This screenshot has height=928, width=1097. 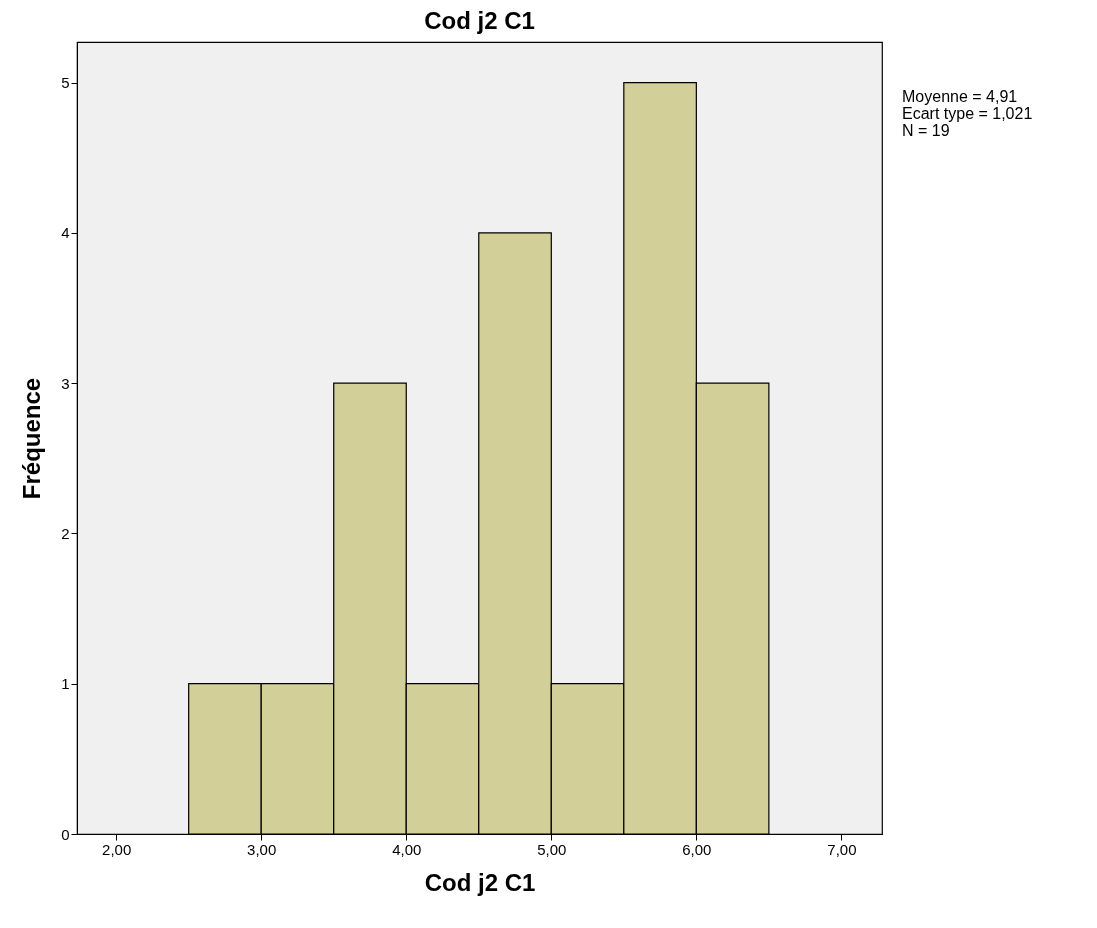 What do you see at coordinates (967, 113) in the screenshot?
I see `text: Ecart type = 1,021` at bounding box center [967, 113].